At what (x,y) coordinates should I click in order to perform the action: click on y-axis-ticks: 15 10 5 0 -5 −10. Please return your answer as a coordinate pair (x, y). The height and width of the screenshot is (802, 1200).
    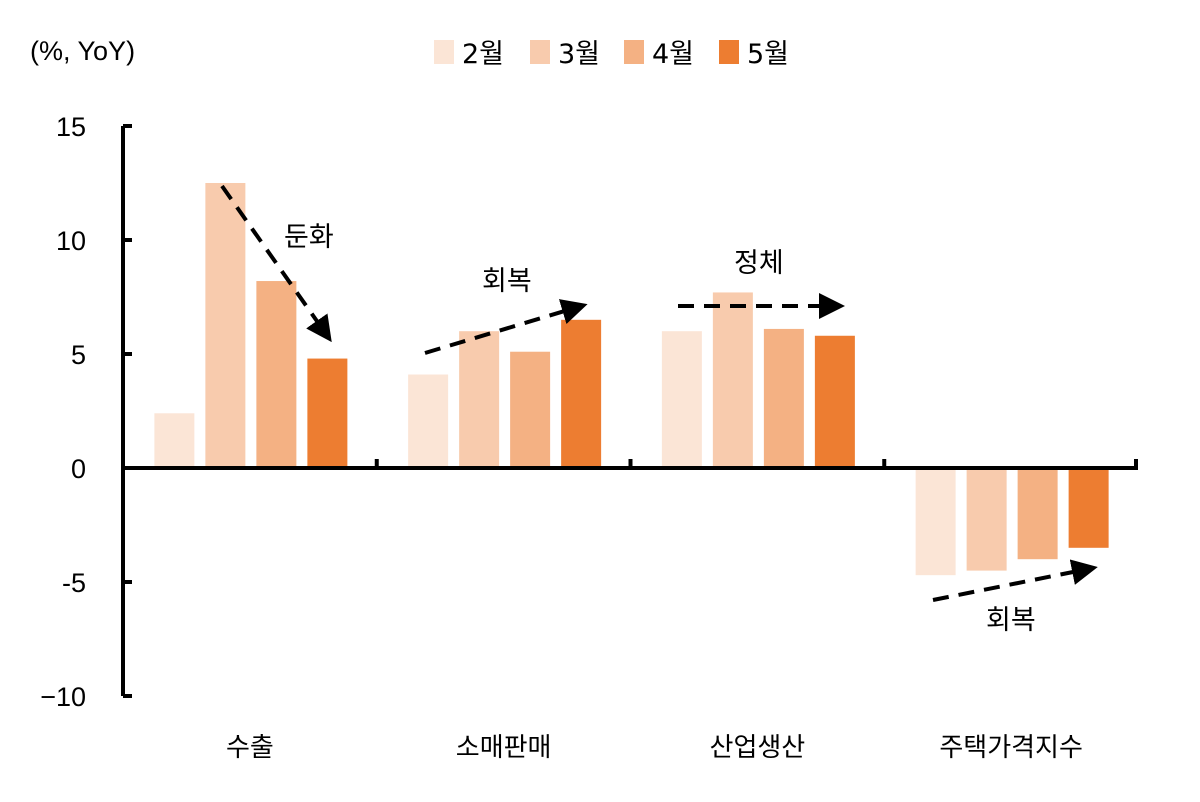
    Looking at the image, I should click on (86, 412).